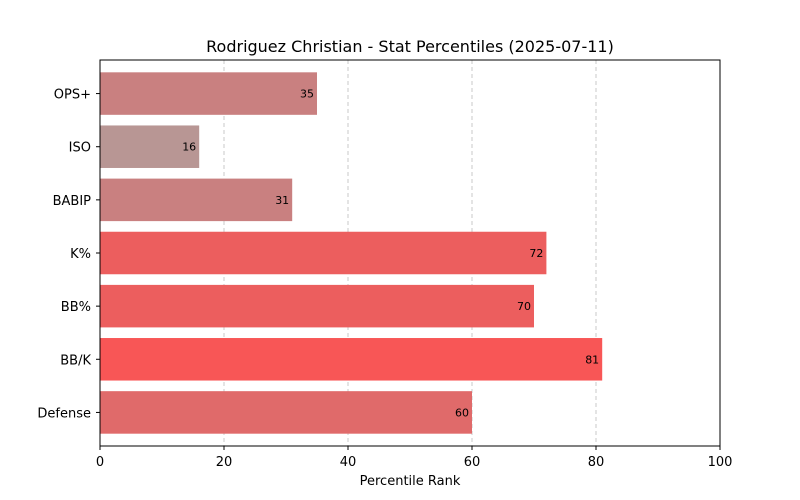 The height and width of the screenshot is (500, 800). Describe the element at coordinates (224, 462) in the screenshot. I see `x-tick-label: 20` at that location.